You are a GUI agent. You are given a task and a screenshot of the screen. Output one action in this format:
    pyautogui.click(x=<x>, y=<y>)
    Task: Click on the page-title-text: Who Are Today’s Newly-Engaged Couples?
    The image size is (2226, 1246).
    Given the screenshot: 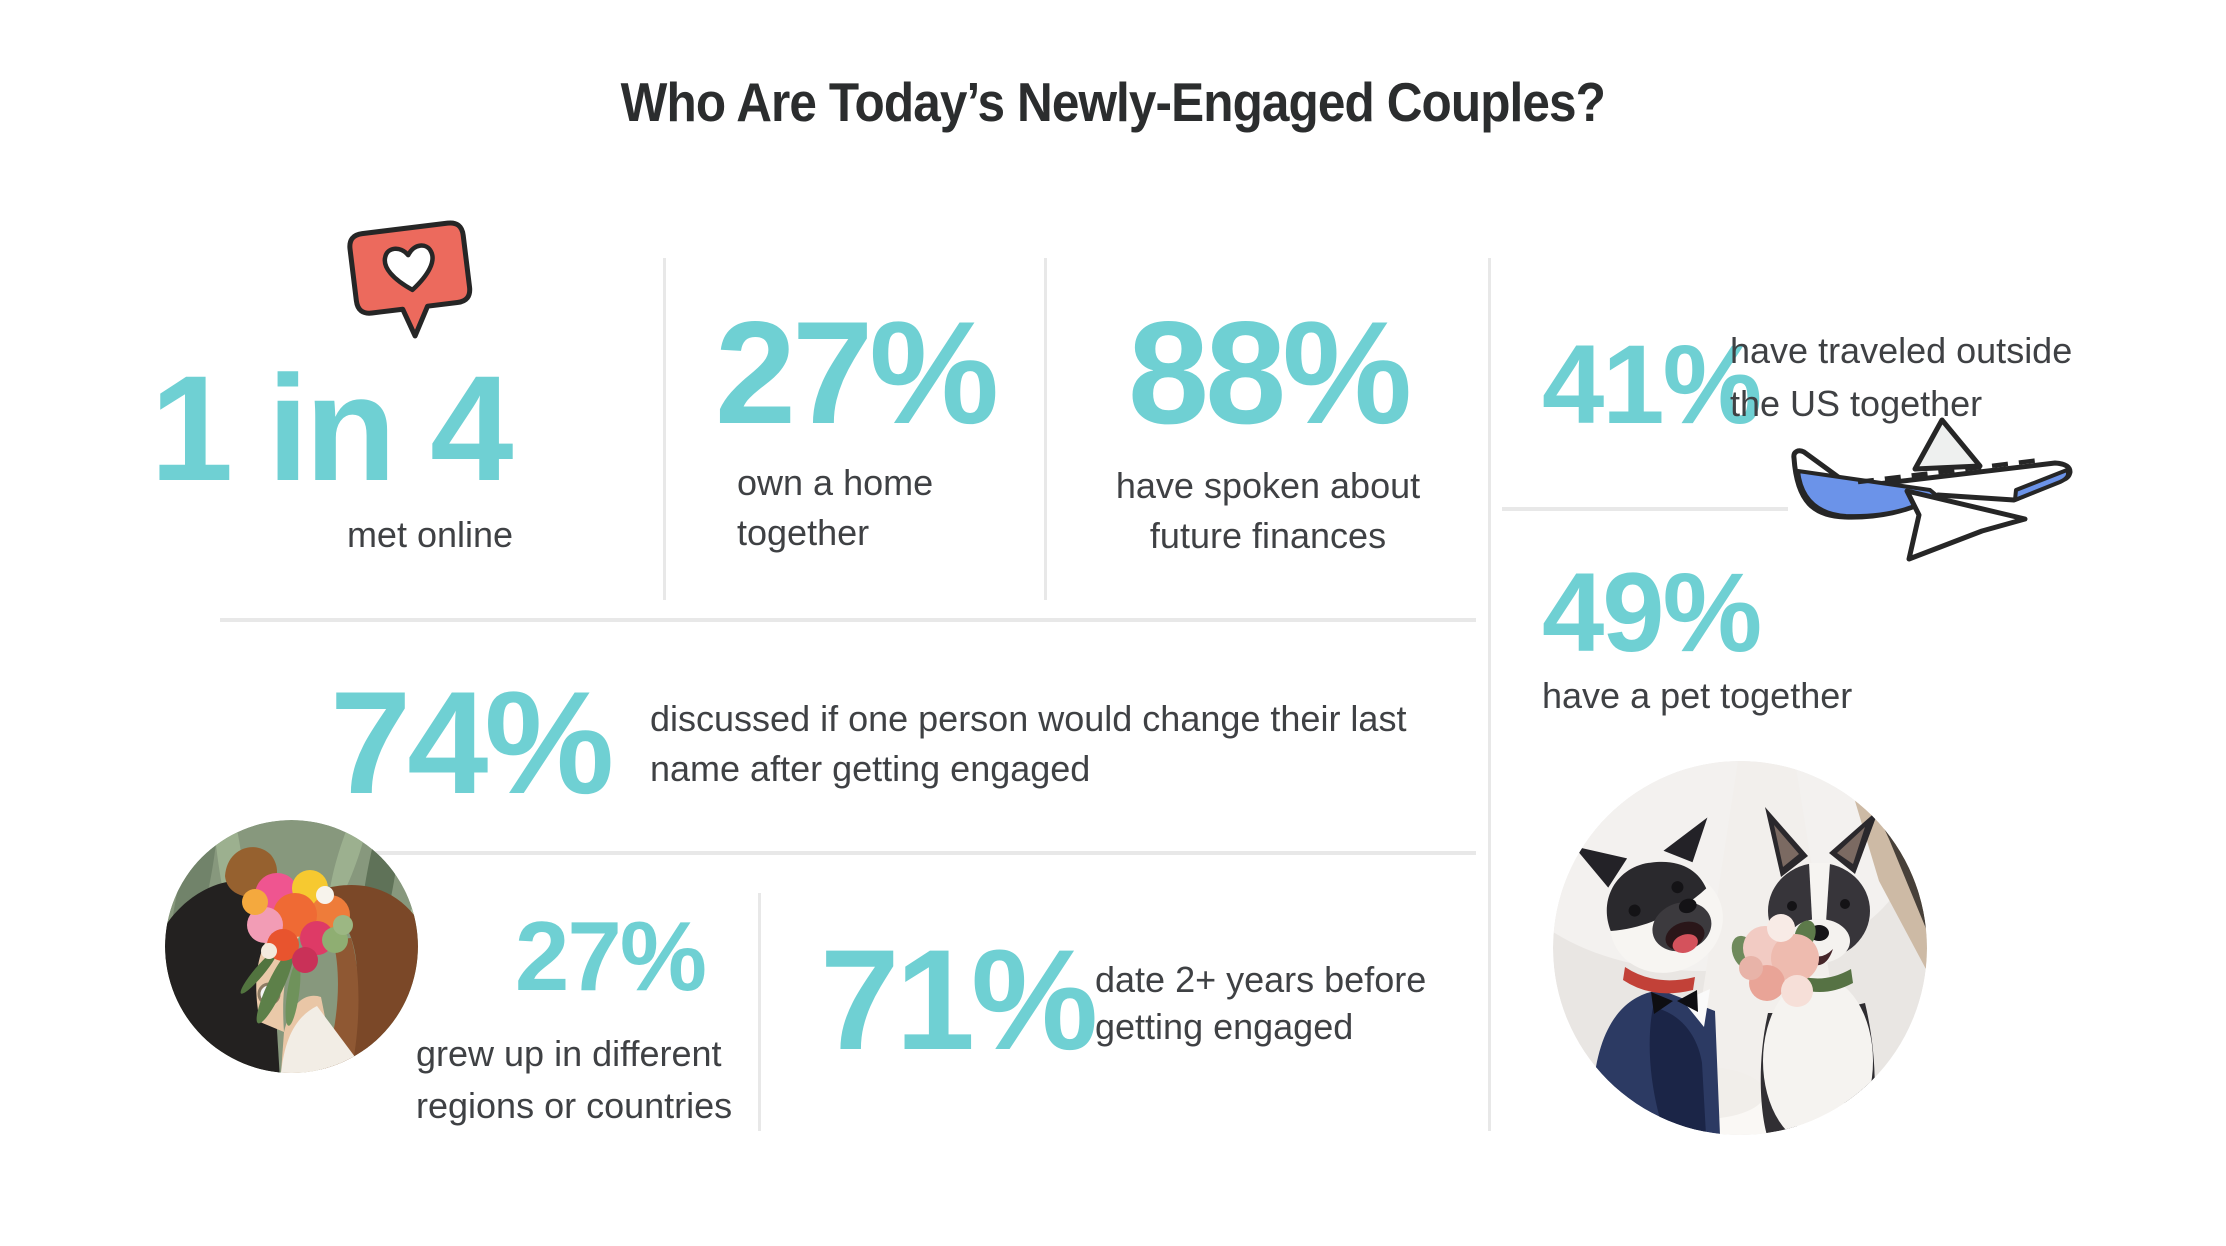 What is the action you would take?
    pyautogui.click(x=1113, y=102)
    